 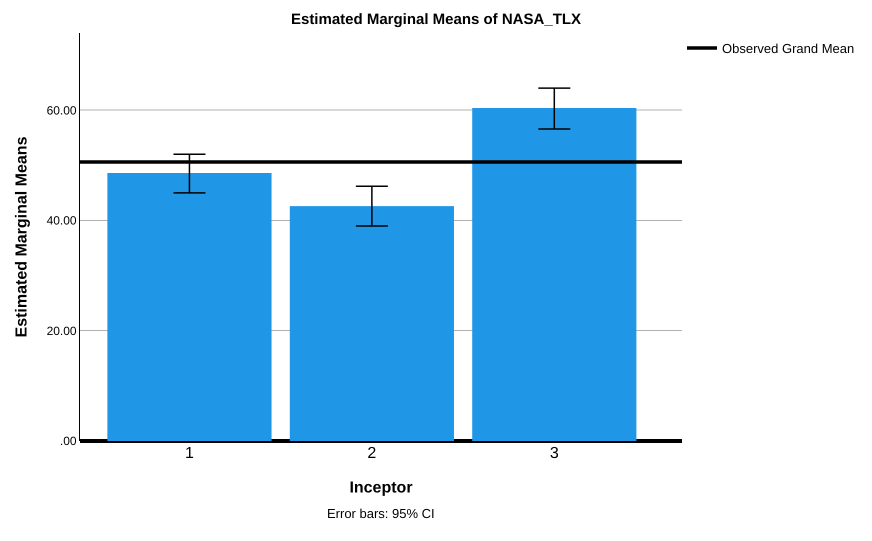 I want to click on x-axis-title: Inceptor, so click(x=381, y=488).